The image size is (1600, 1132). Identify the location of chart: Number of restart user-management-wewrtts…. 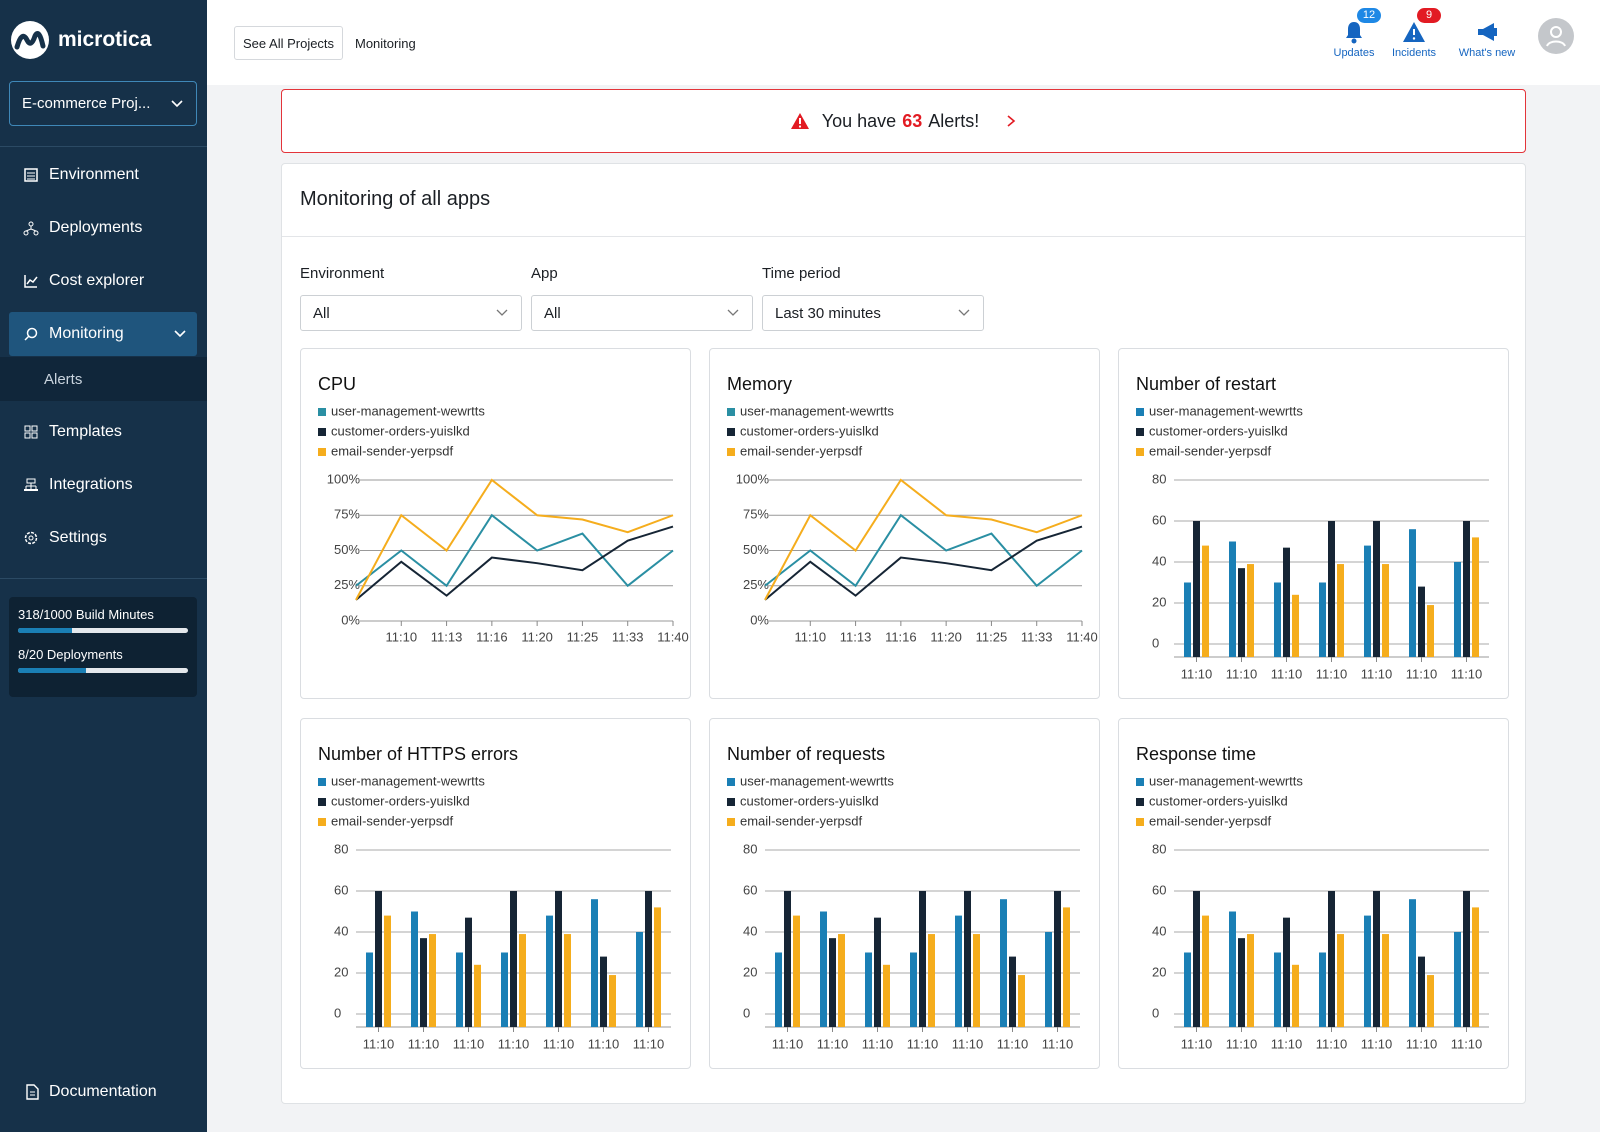
(1312, 527).